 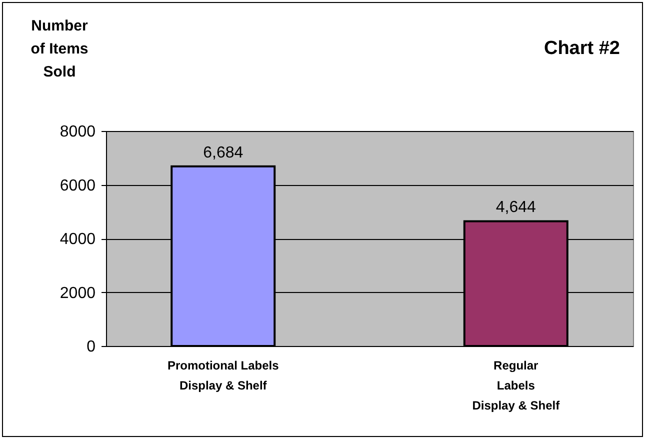 I want to click on data-label: 6,684, so click(x=223, y=153).